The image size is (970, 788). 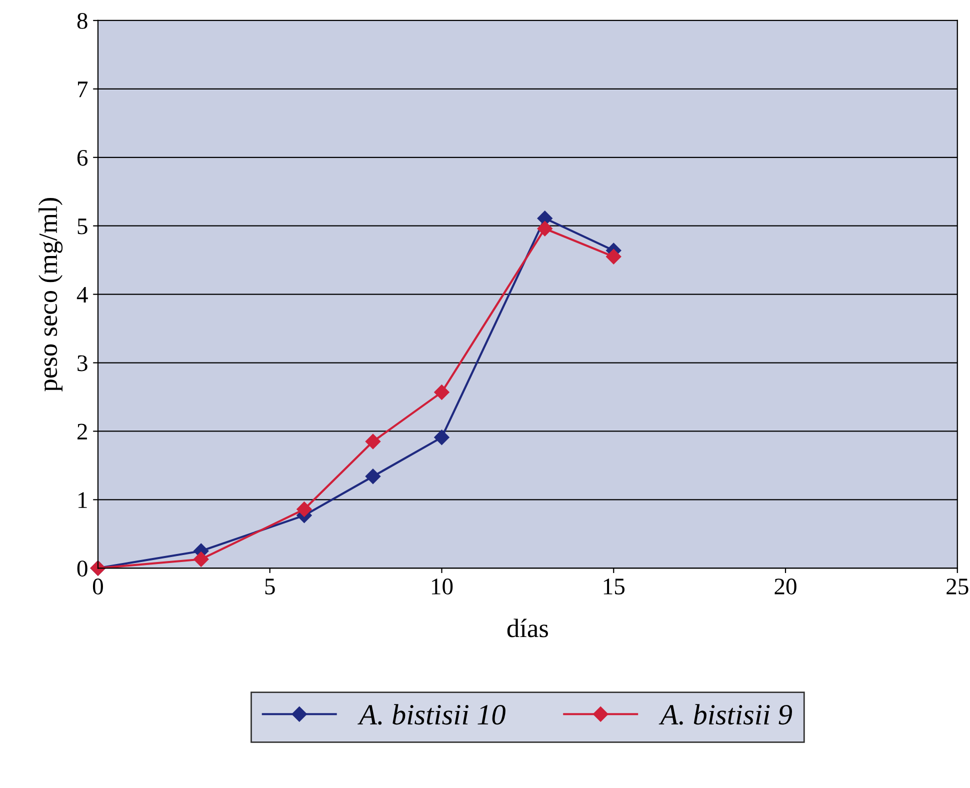 I want to click on x-tick-label: 5, so click(x=270, y=586).